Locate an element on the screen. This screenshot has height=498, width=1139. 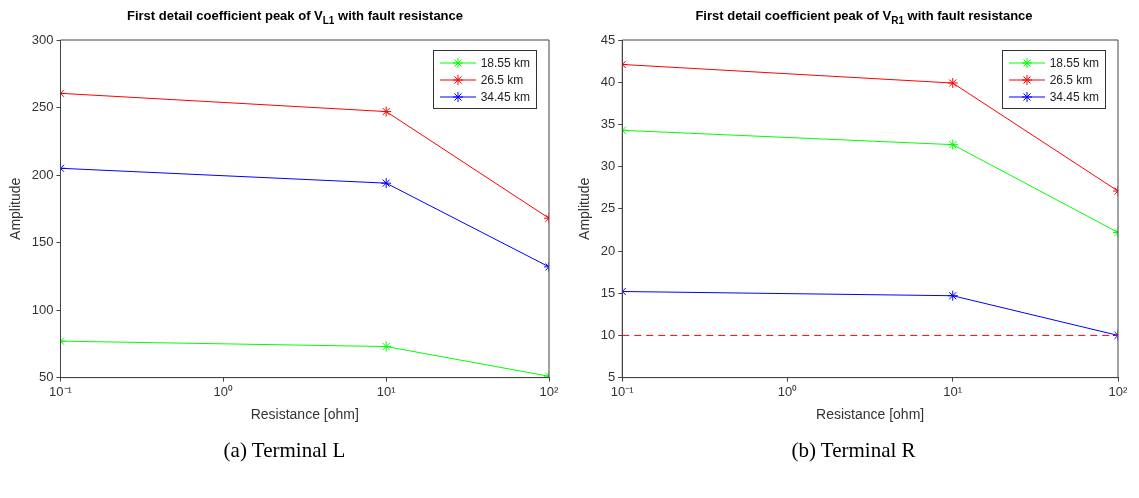
y-tick-label: 150 is located at coordinates (42, 242).